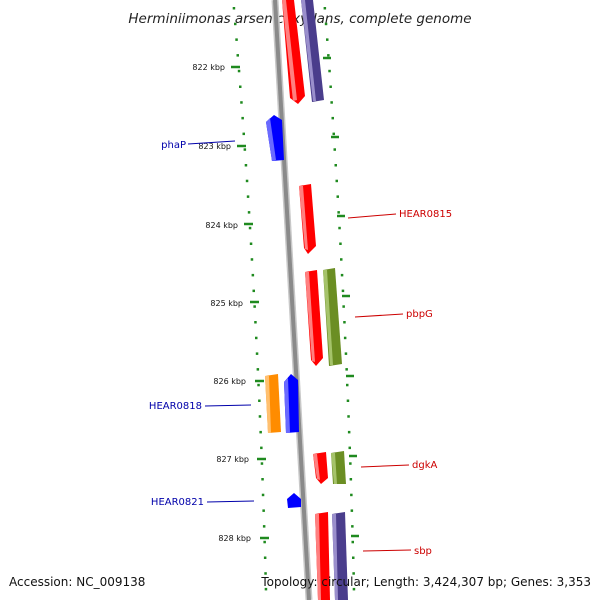  What do you see at coordinates (177, 502) in the screenshot?
I see `gene-label-HEAR0821: HEAR0821` at bounding box center [177, 502].